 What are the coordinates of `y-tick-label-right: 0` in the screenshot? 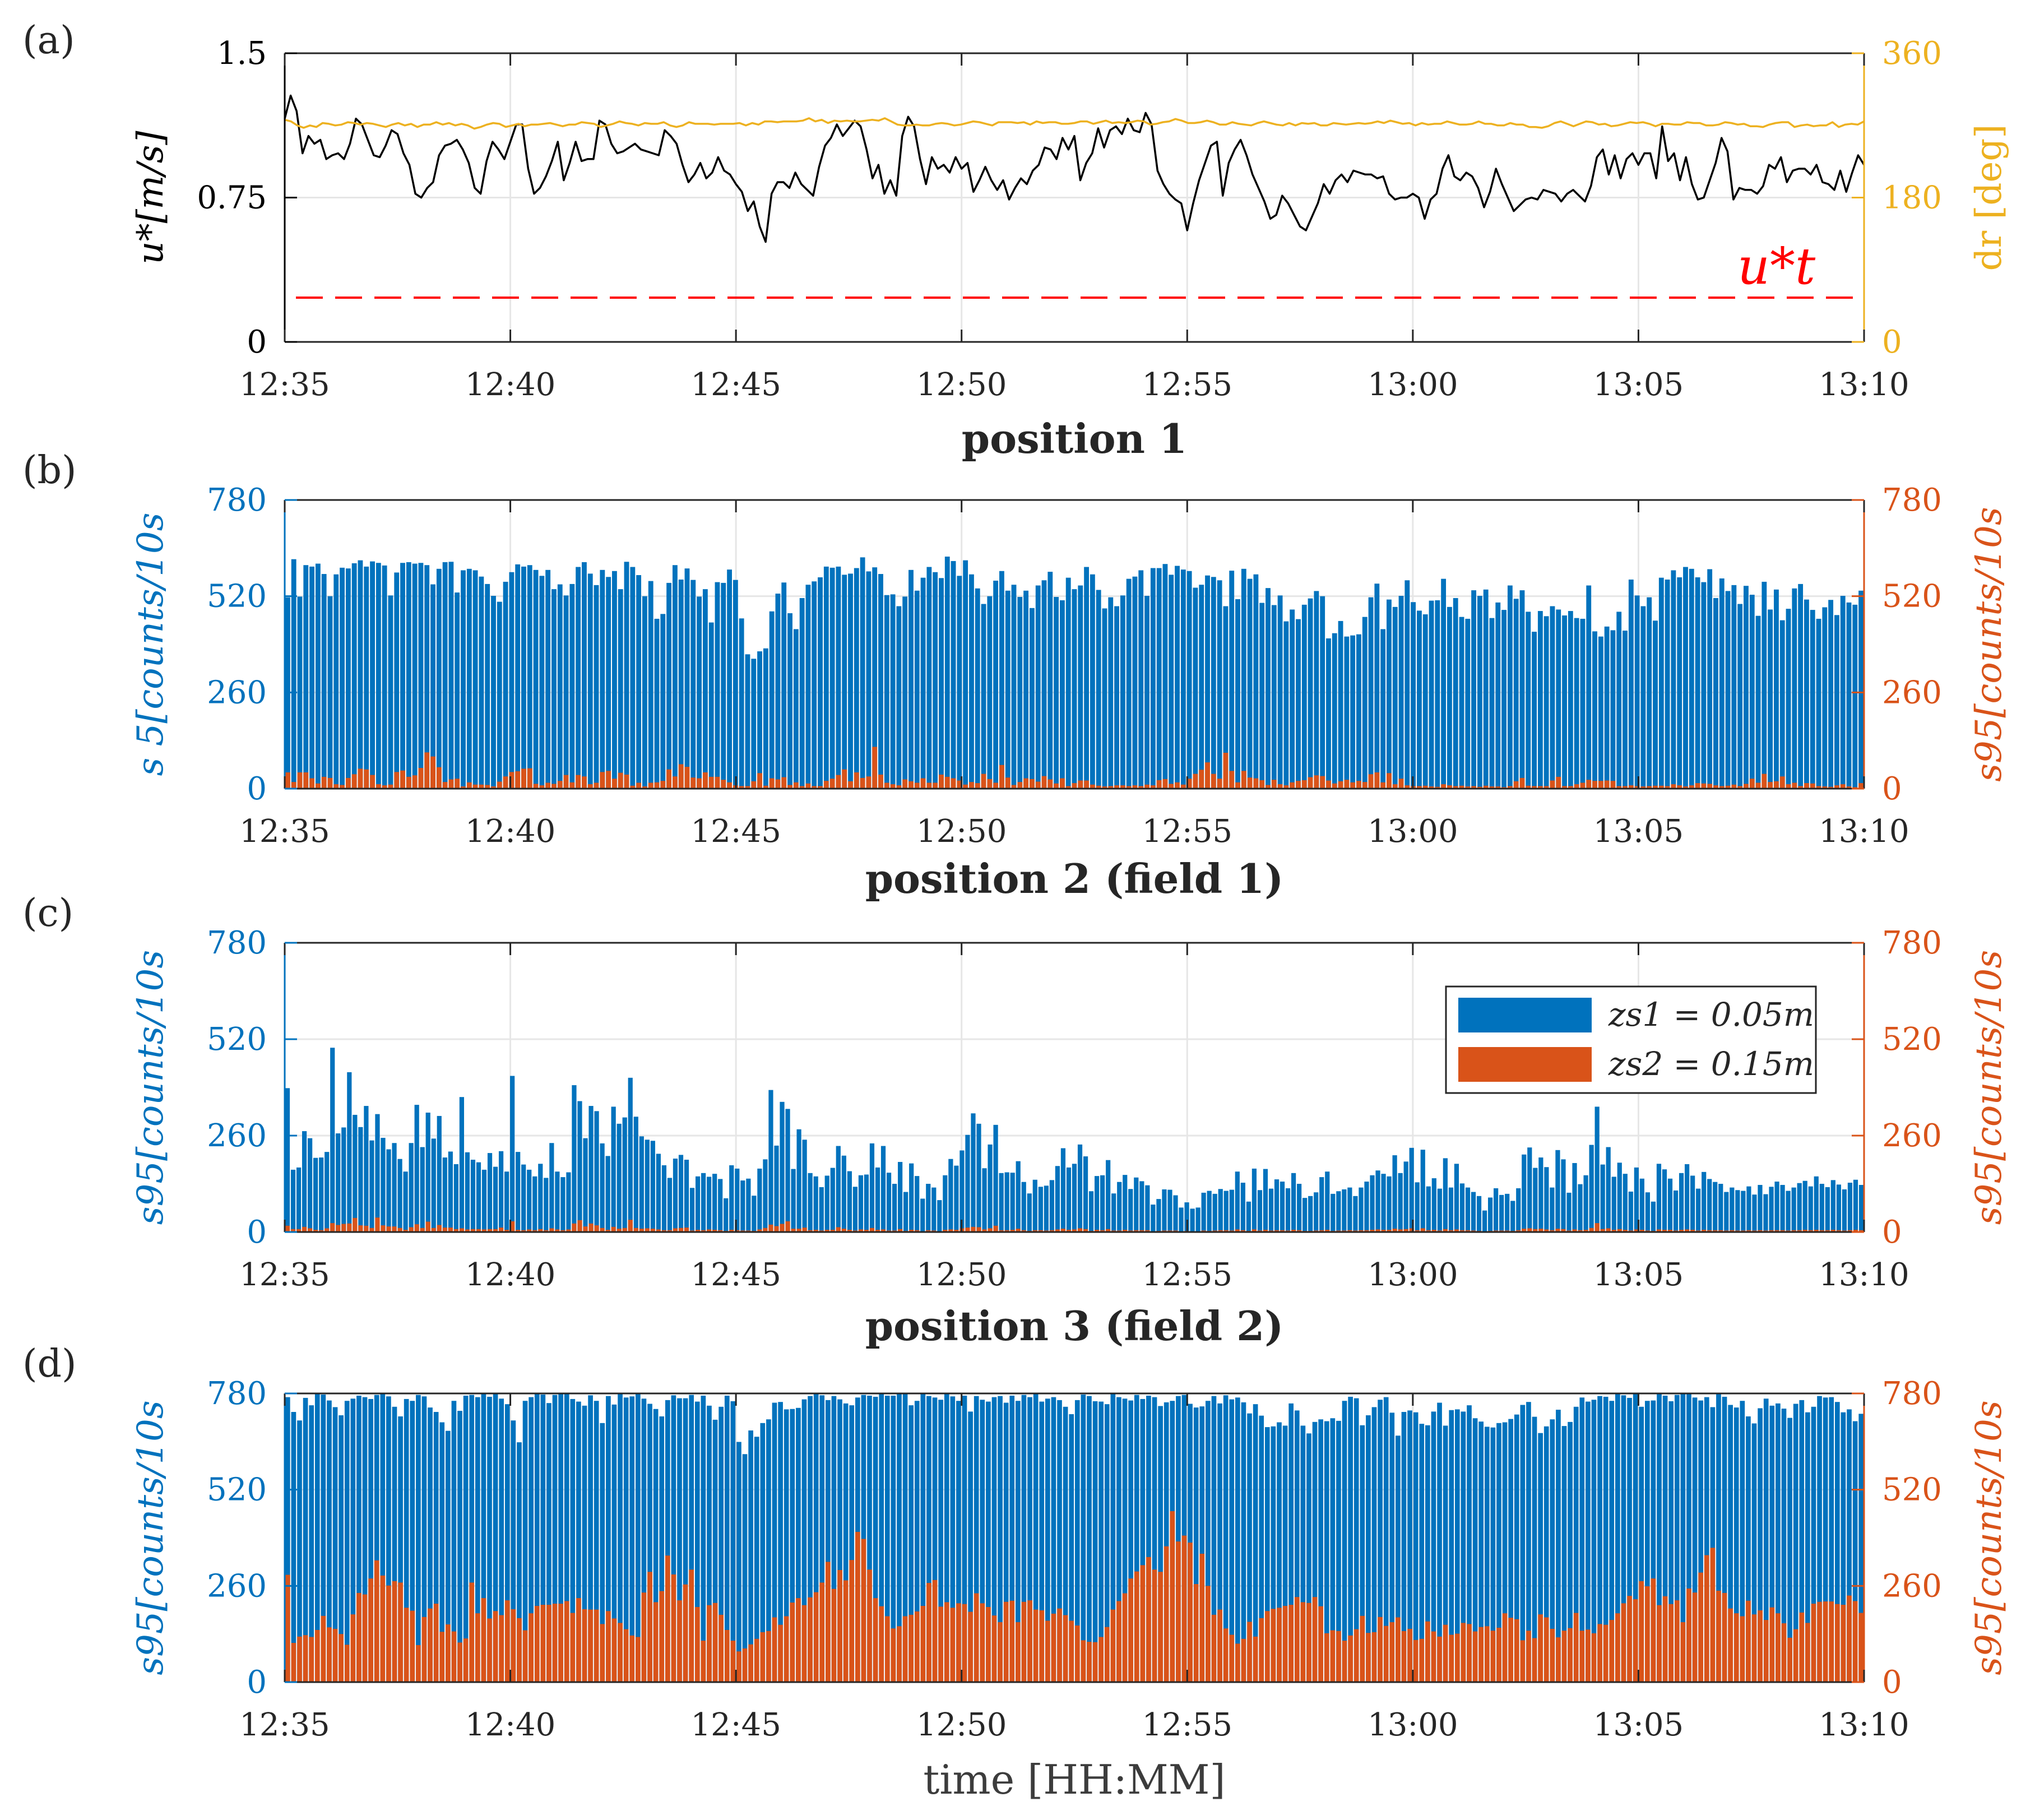 It's located at (1892, 1233).